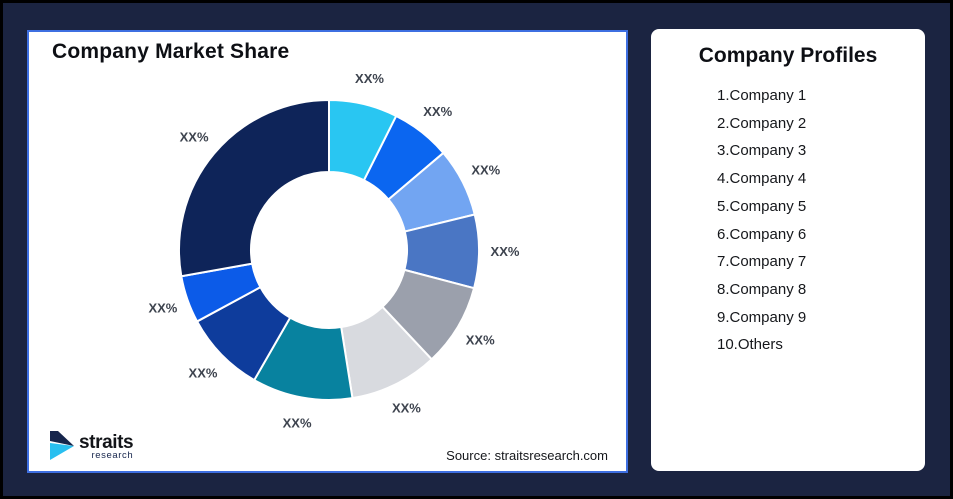 The width and height of the screenshot is (953, 499). What do you see at coordinates (162, 308) in the screenshot?
I see `slice-9-label: XX%` at bounding box center [162, 308].